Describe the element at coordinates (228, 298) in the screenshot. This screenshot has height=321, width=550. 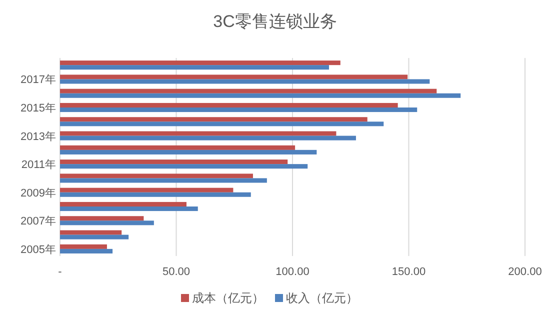
I see `legend-label: 成本（亿元）` at that location.